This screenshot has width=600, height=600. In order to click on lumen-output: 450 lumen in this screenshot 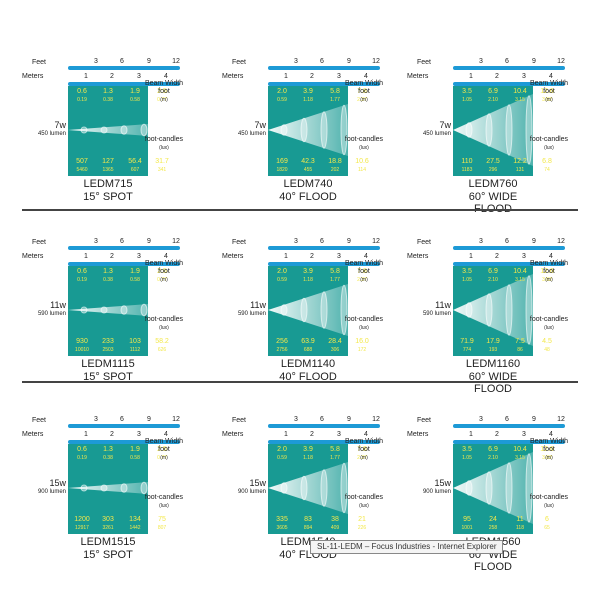, I will do `click(436, 134)`.